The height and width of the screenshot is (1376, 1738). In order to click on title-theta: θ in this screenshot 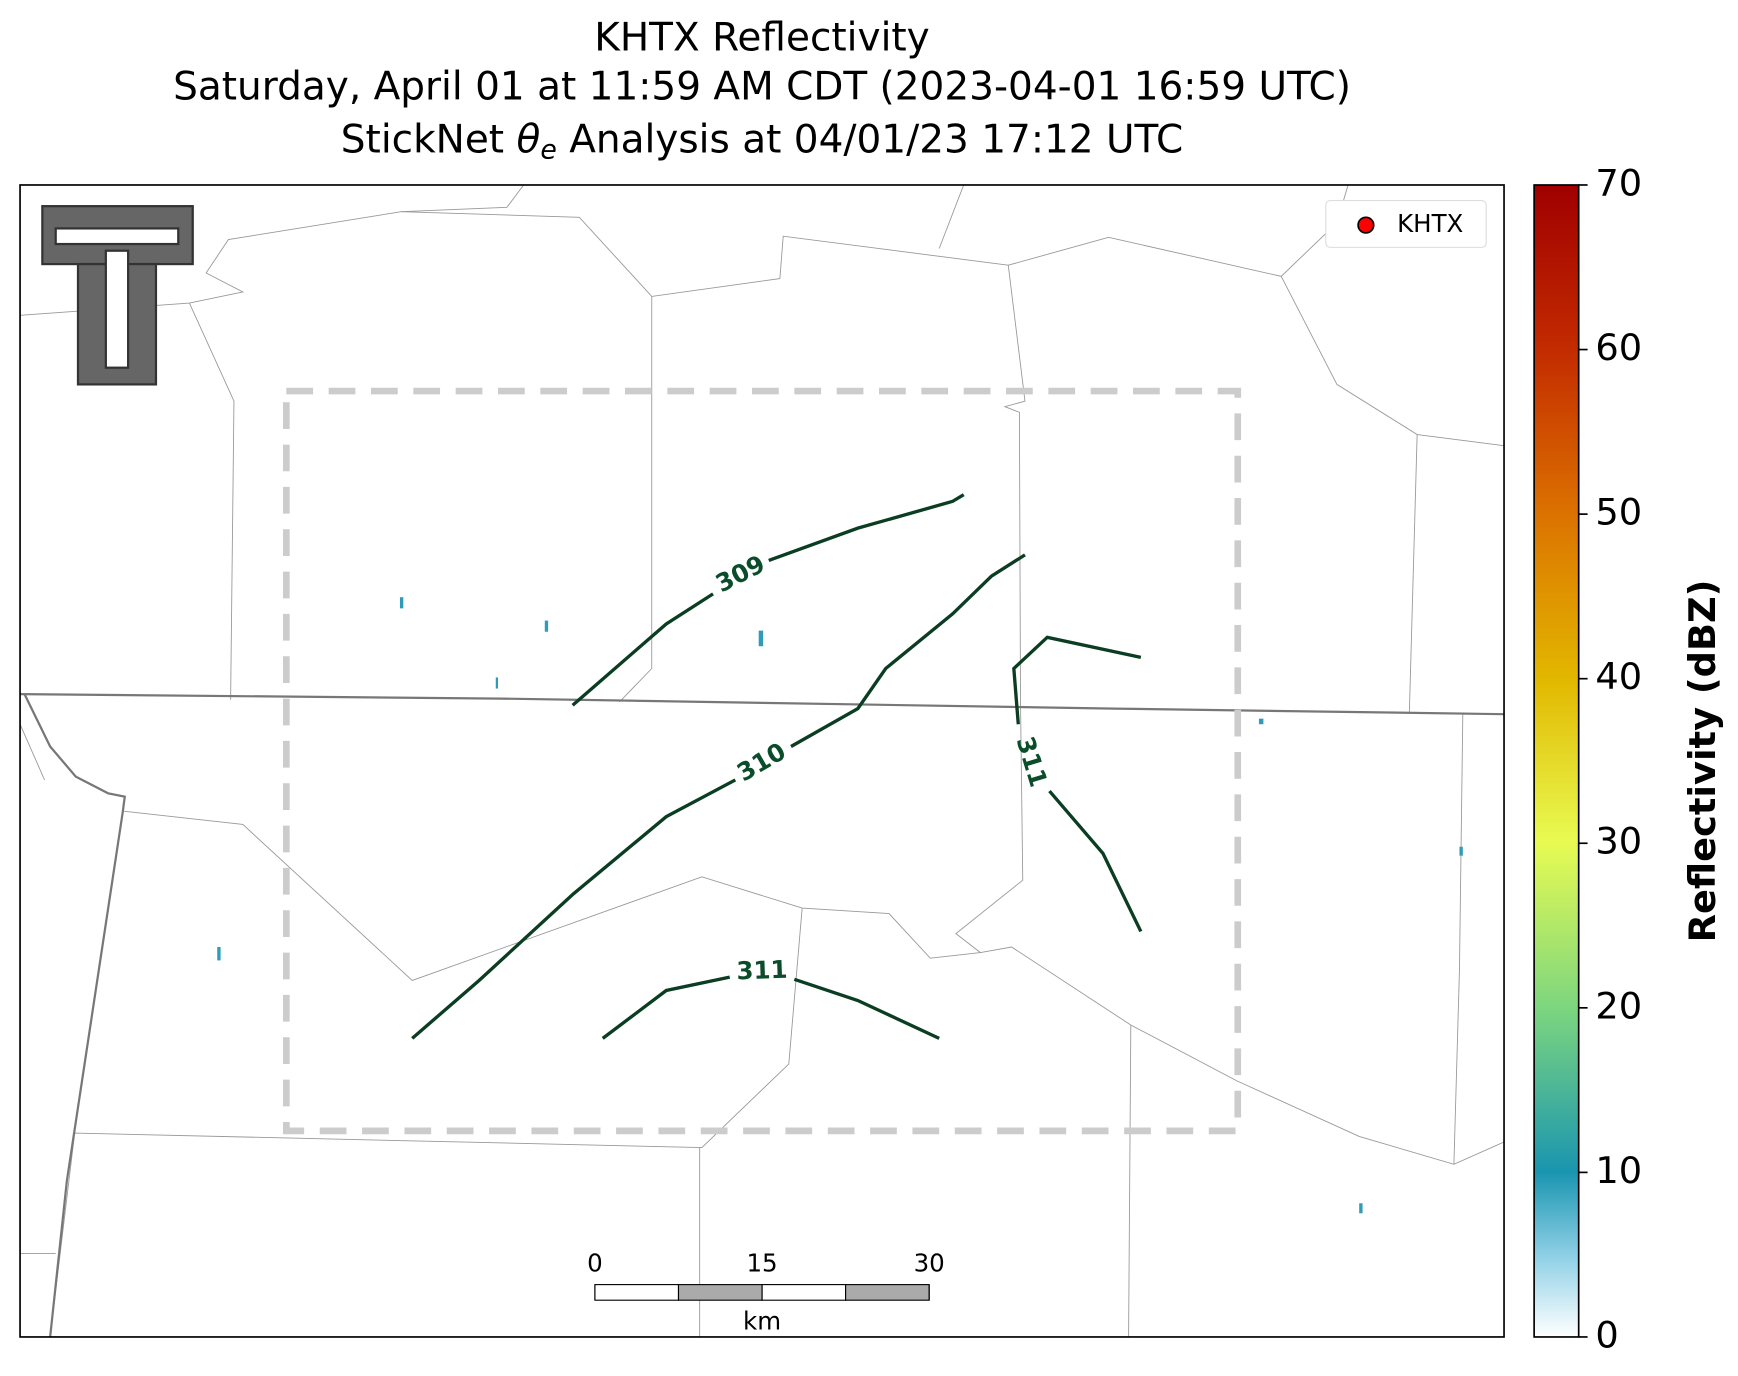, I will do `click(528, 139)`.